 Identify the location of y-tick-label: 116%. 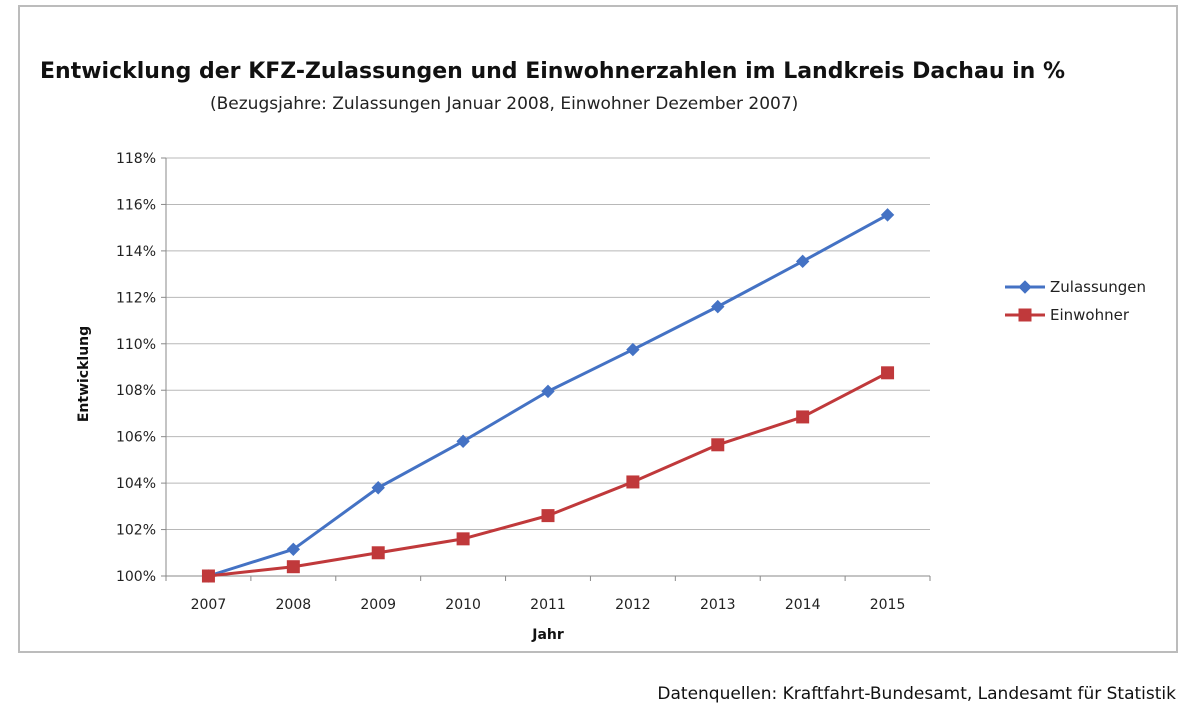
(136, 205).